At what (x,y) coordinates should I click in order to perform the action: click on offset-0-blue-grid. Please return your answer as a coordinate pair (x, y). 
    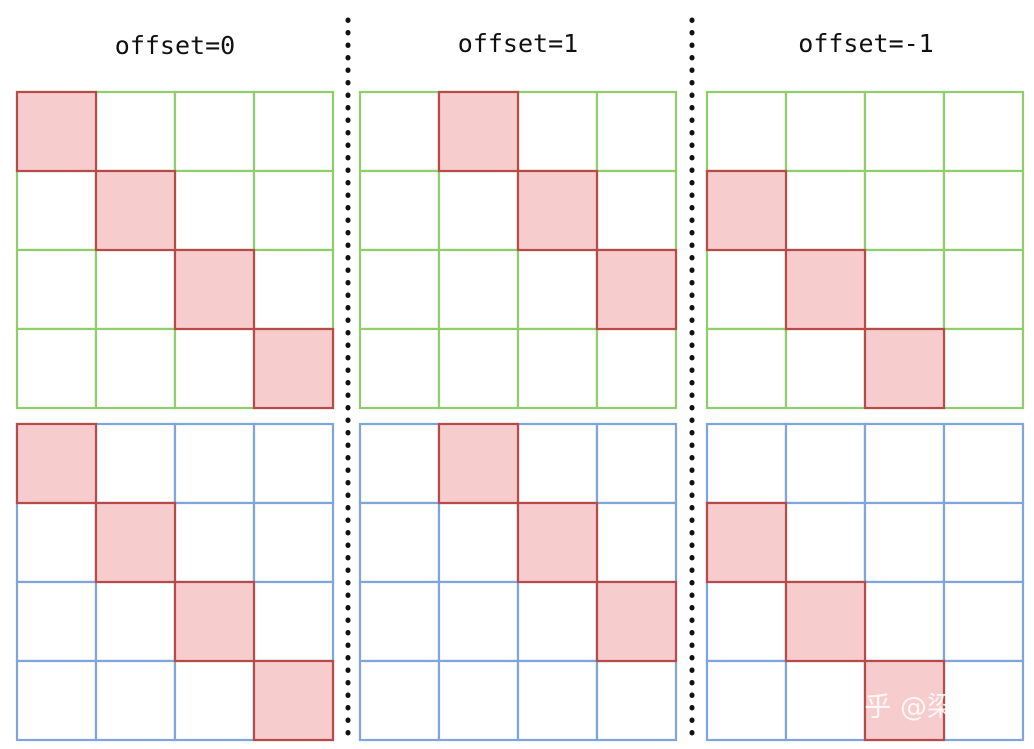
    Looking at the image, I should click on (175, 582).